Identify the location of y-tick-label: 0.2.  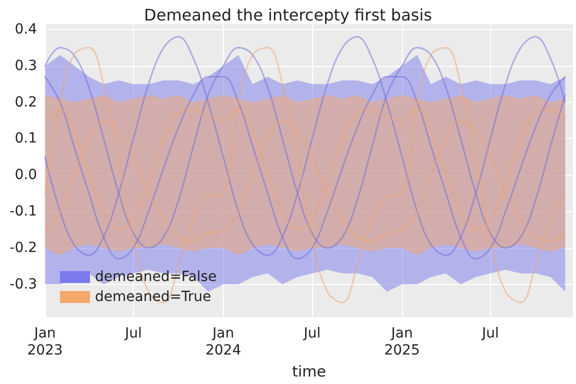
(25, 102).